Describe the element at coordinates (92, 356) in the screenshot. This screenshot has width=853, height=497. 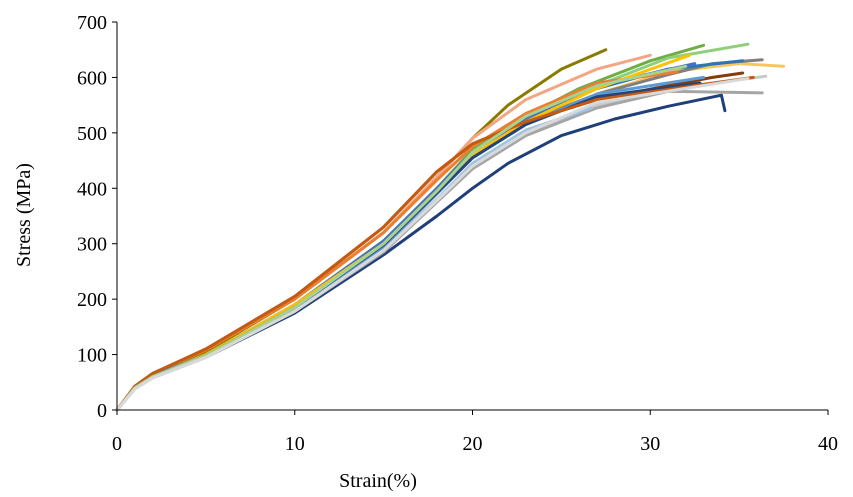
I see `y-tick-label: 100` at that location.